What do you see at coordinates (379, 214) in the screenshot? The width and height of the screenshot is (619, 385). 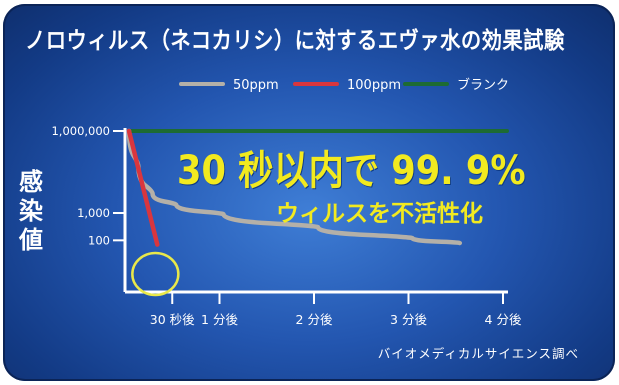 I see `subheadline-text: ウィルスを不活性化` at bounding box center [379, 214].